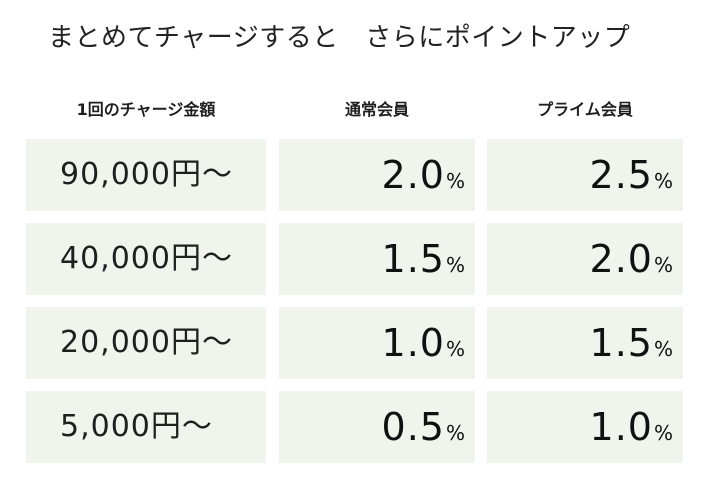 The width and height of the screenshot is (720, 485). I want to click on table-row: 40,000円～ 1.5% 2.0%, so click(360, 259).